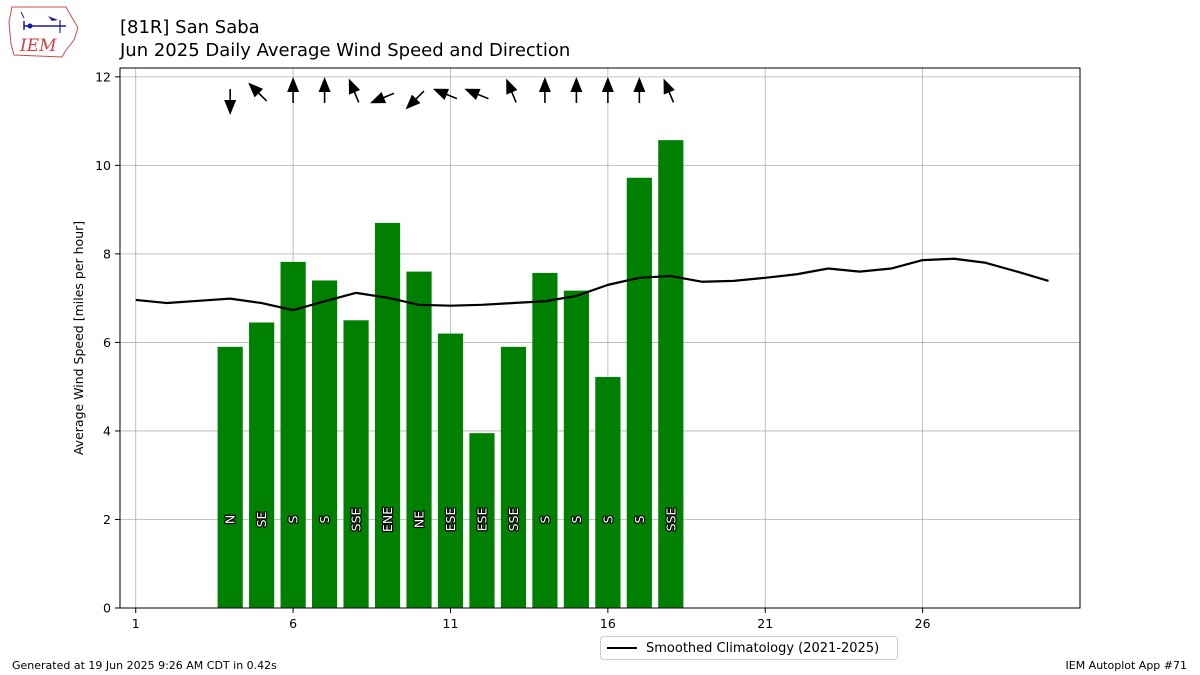 This screenshot has width=1200, height=675. What do you see at coordinates (38, 46) in the screenshot?
I see `logo-text: IEM` at bounding box center [38, 46].